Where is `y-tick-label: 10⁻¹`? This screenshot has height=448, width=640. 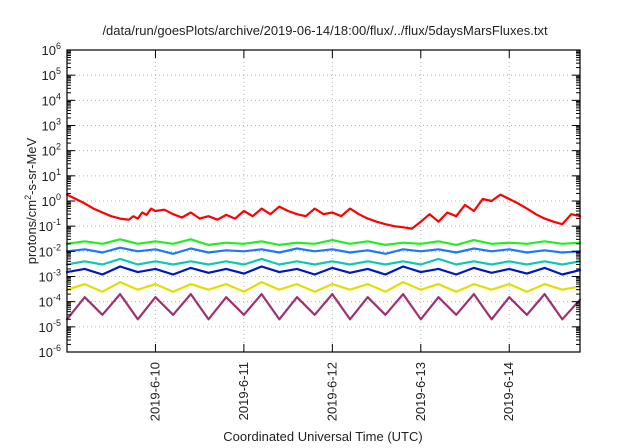 y-tick-label: 10⁻¹ is located at coordinates (50, 225).